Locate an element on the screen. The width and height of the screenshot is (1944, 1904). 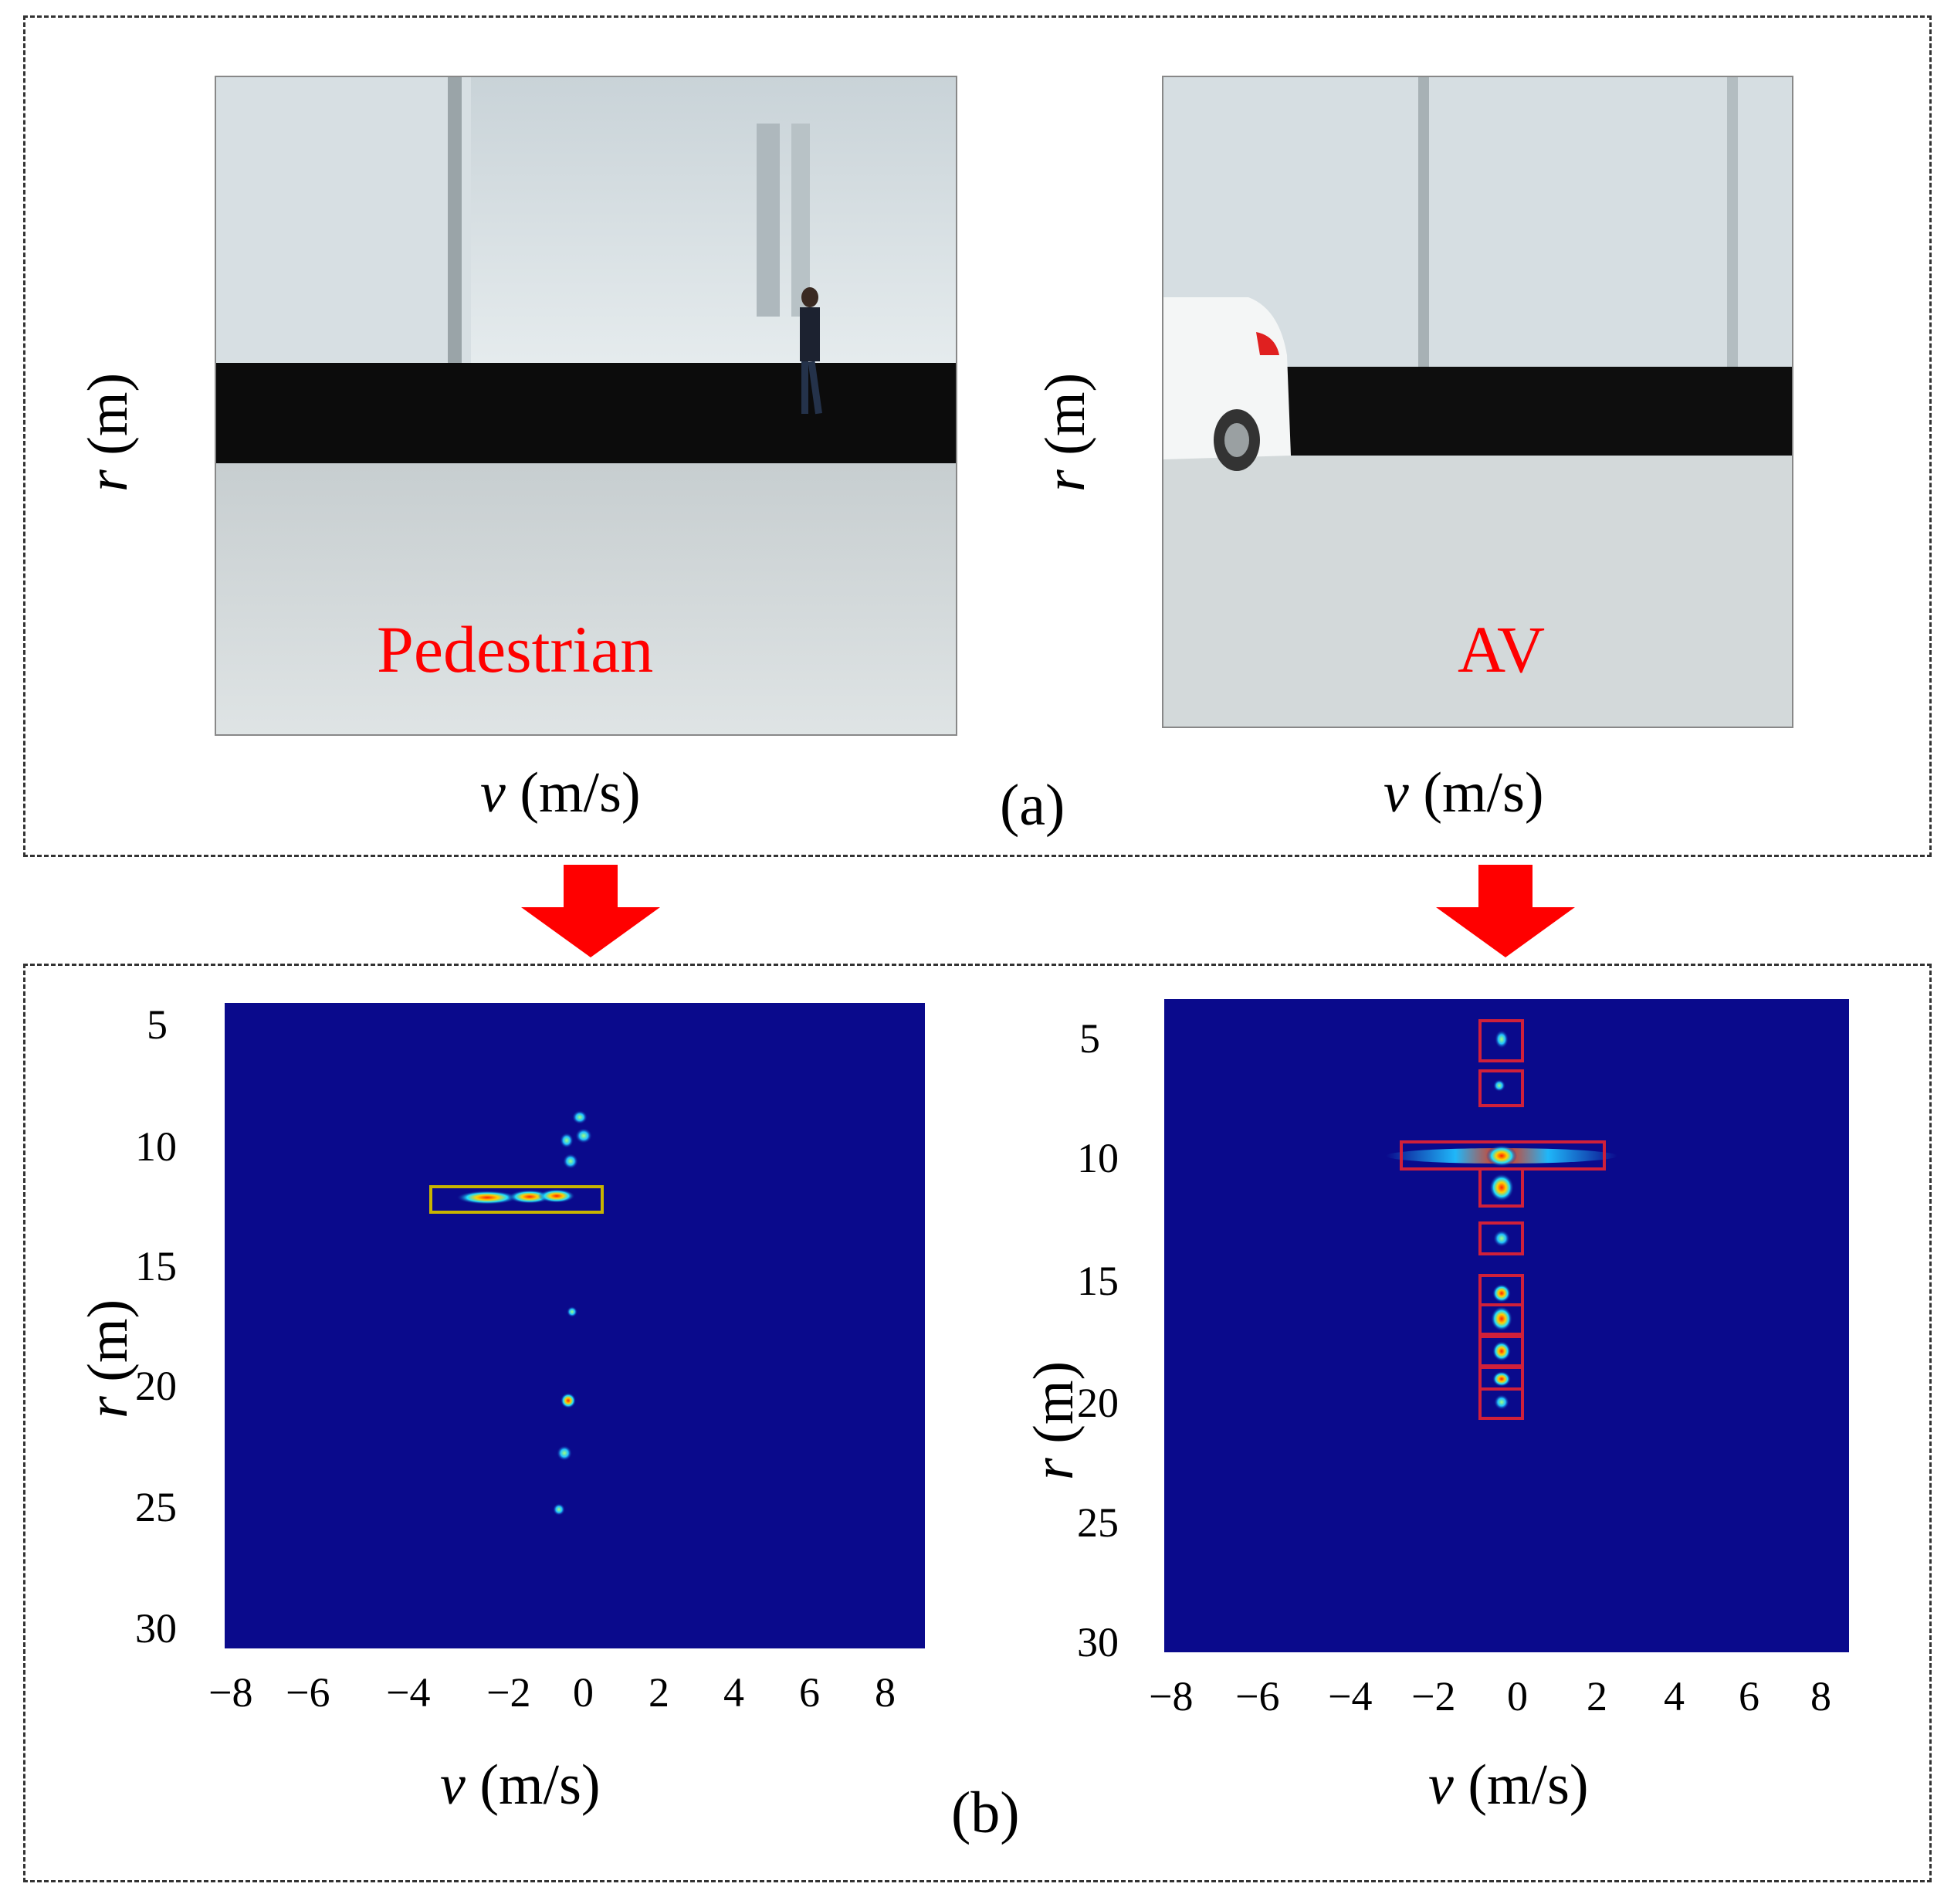
right-x-tick-m8: −8 is located at coordinates (1171, 1696).